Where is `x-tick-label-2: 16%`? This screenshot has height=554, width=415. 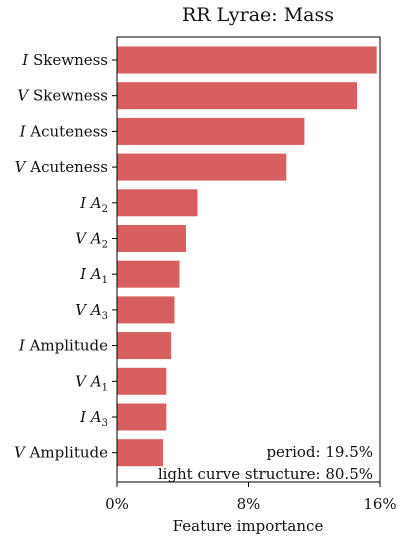 x-tick-label-2: 16% is located at coordinates (379, 504).